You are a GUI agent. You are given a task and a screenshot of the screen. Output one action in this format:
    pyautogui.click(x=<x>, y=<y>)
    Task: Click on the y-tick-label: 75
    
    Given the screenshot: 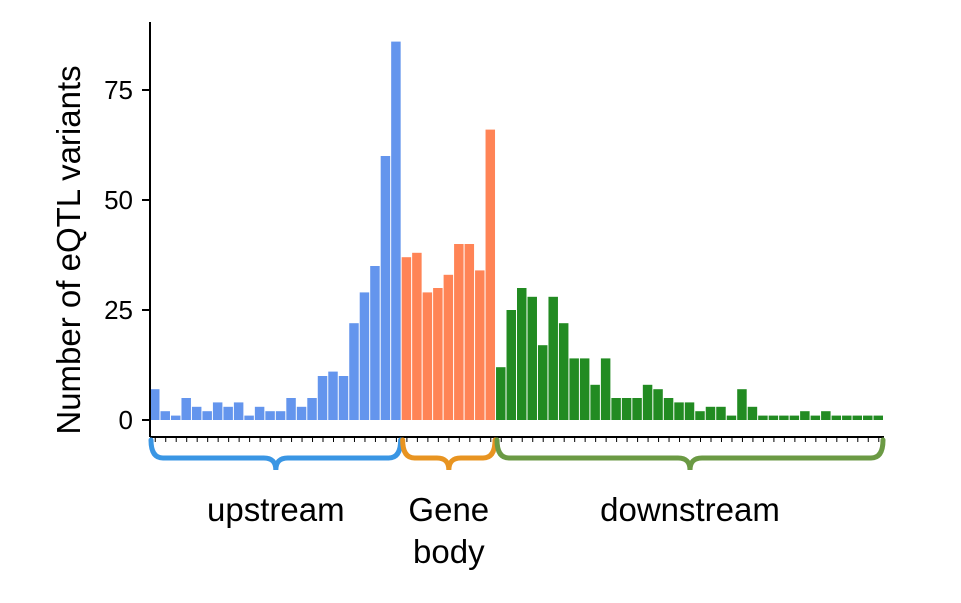 What is the action you would take?
    pyautogui.click(x=118, y=90)
    